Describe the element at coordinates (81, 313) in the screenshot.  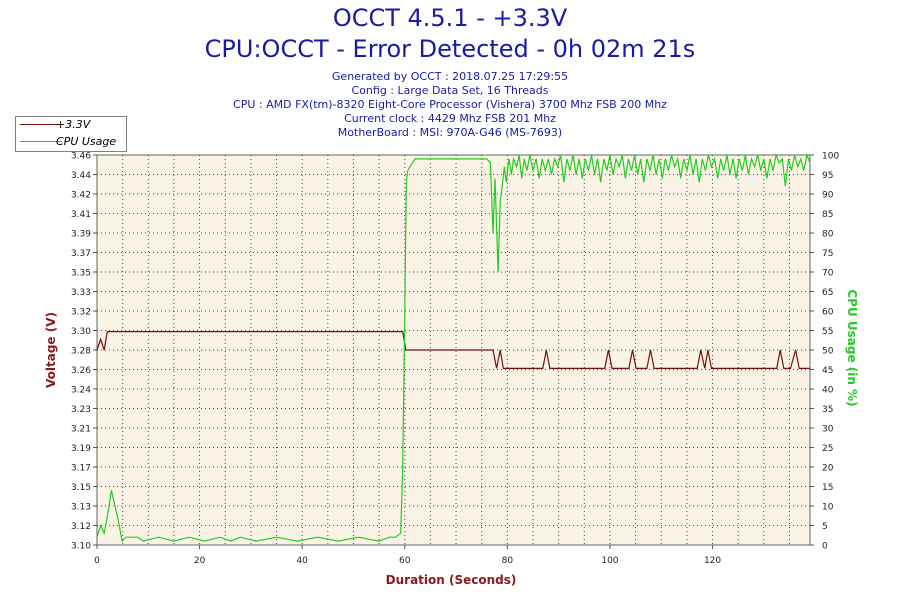
I see `y-tick-label: 3.32` at that location.